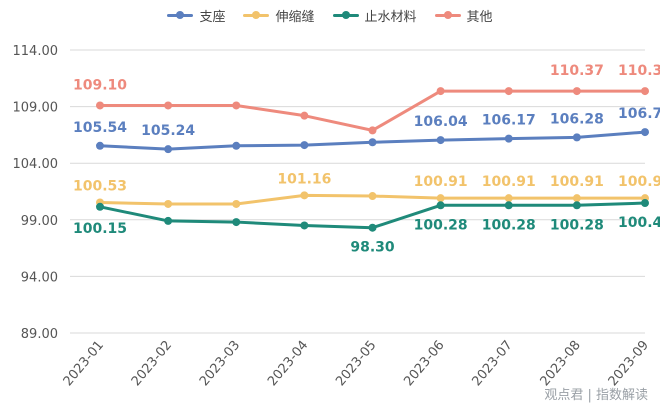  What do you see at coordinates (295, 17) in the screenshot?
I see `legend-label: 伸缩缝` at bounding box center [295, 17].